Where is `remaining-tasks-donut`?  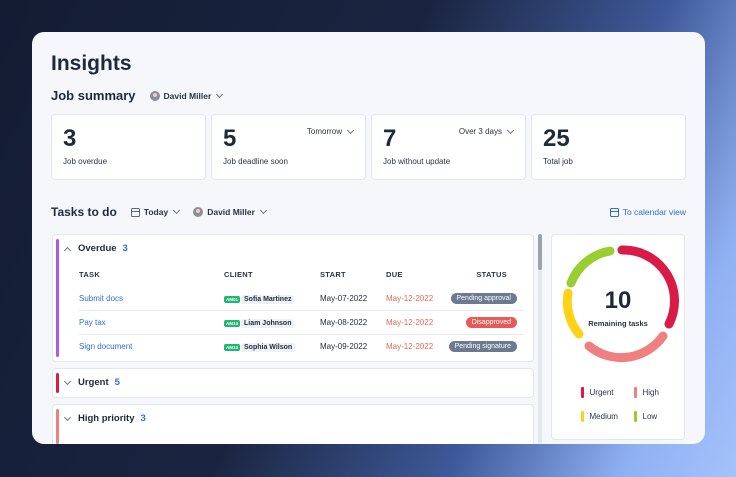 remaining-tasks-donut is located at coordinates (620, 304).